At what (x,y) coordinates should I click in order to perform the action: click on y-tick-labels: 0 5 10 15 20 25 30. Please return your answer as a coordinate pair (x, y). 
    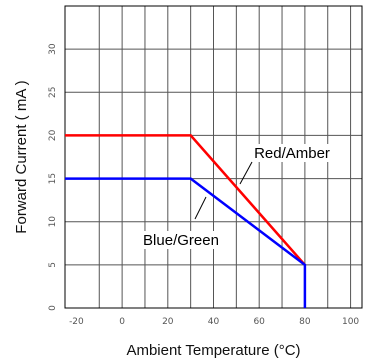
    Looking at the image, I should click on (53, 177).